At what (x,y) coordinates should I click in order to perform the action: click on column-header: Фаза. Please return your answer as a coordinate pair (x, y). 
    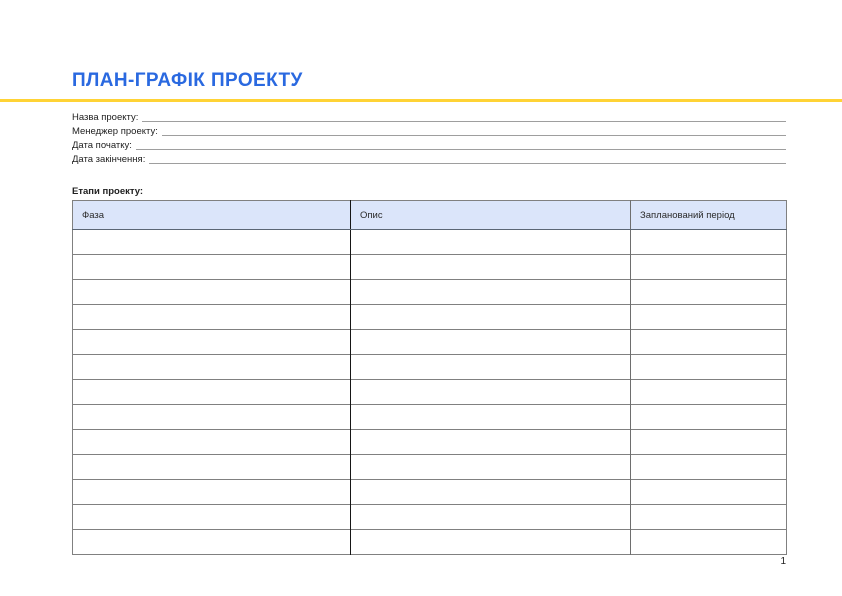
    Looking at the image, I should click on (211, 215).